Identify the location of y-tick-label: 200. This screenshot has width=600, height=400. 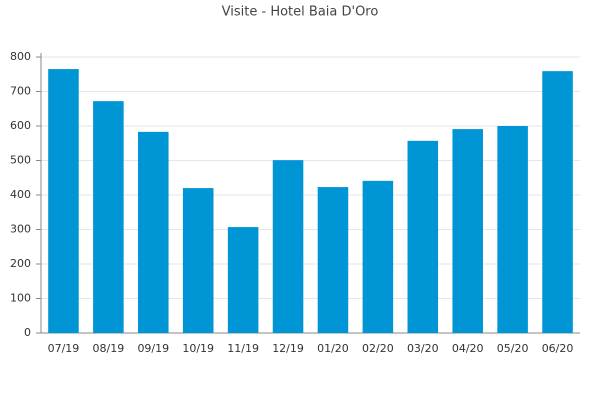
(20, 263).